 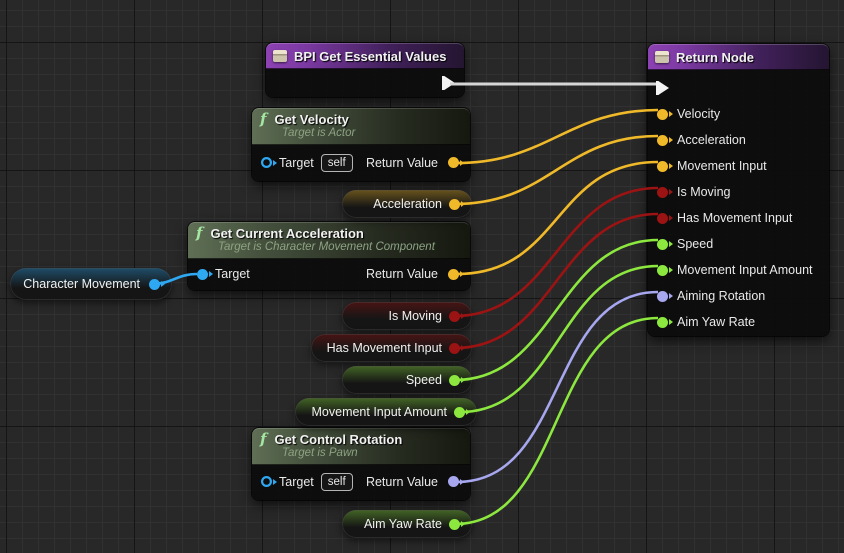 What do you see at coordinates (402, 524) in the screenshot?
I see `var-label: Aim Yaw Rate` at bounding box center [402, 524].